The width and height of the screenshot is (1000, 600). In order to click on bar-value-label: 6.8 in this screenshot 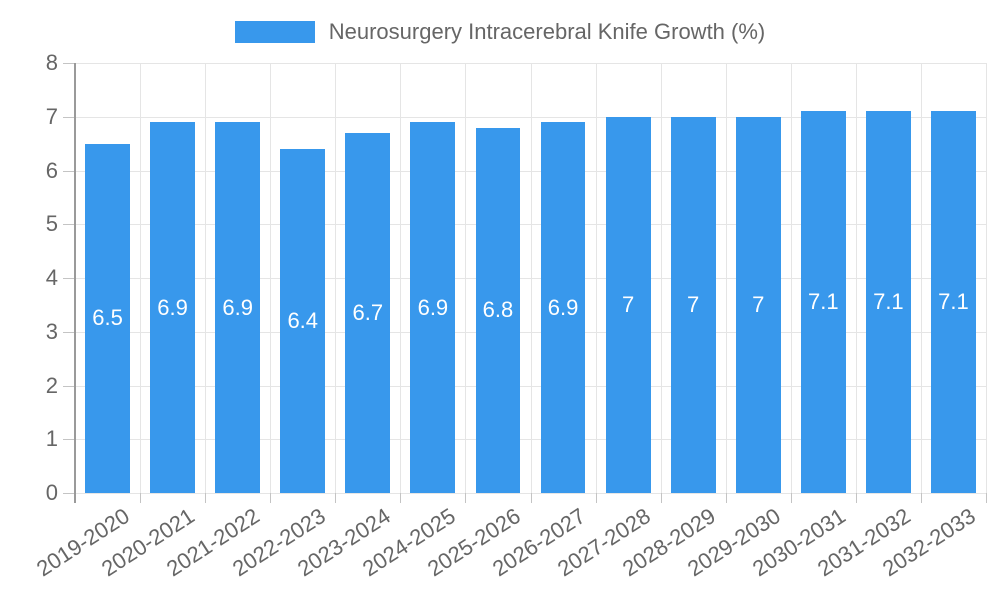, I will do `click(498, 310)`.